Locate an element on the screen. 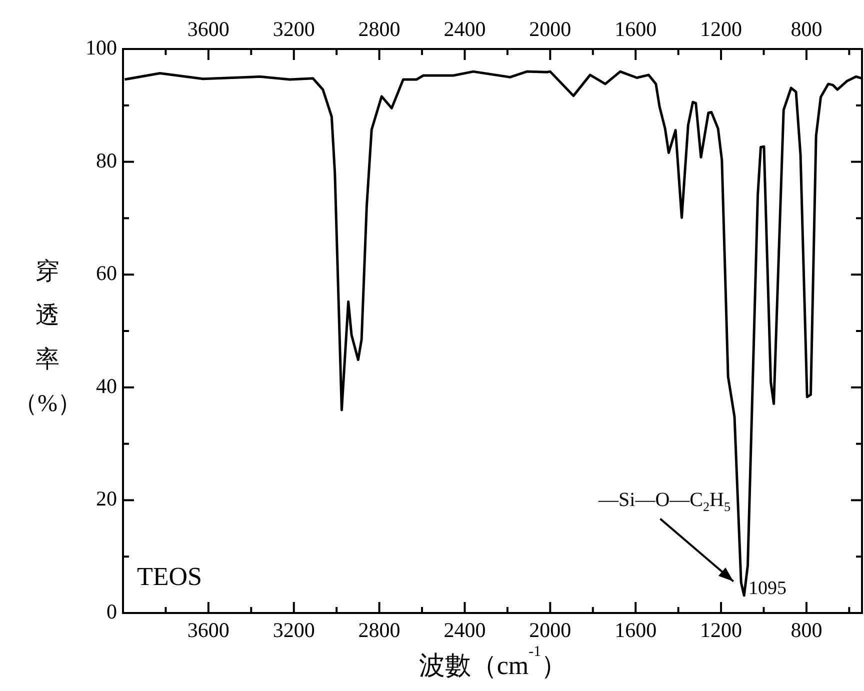  x2-tick-label: 1600 is located at coordinates (635, 28).